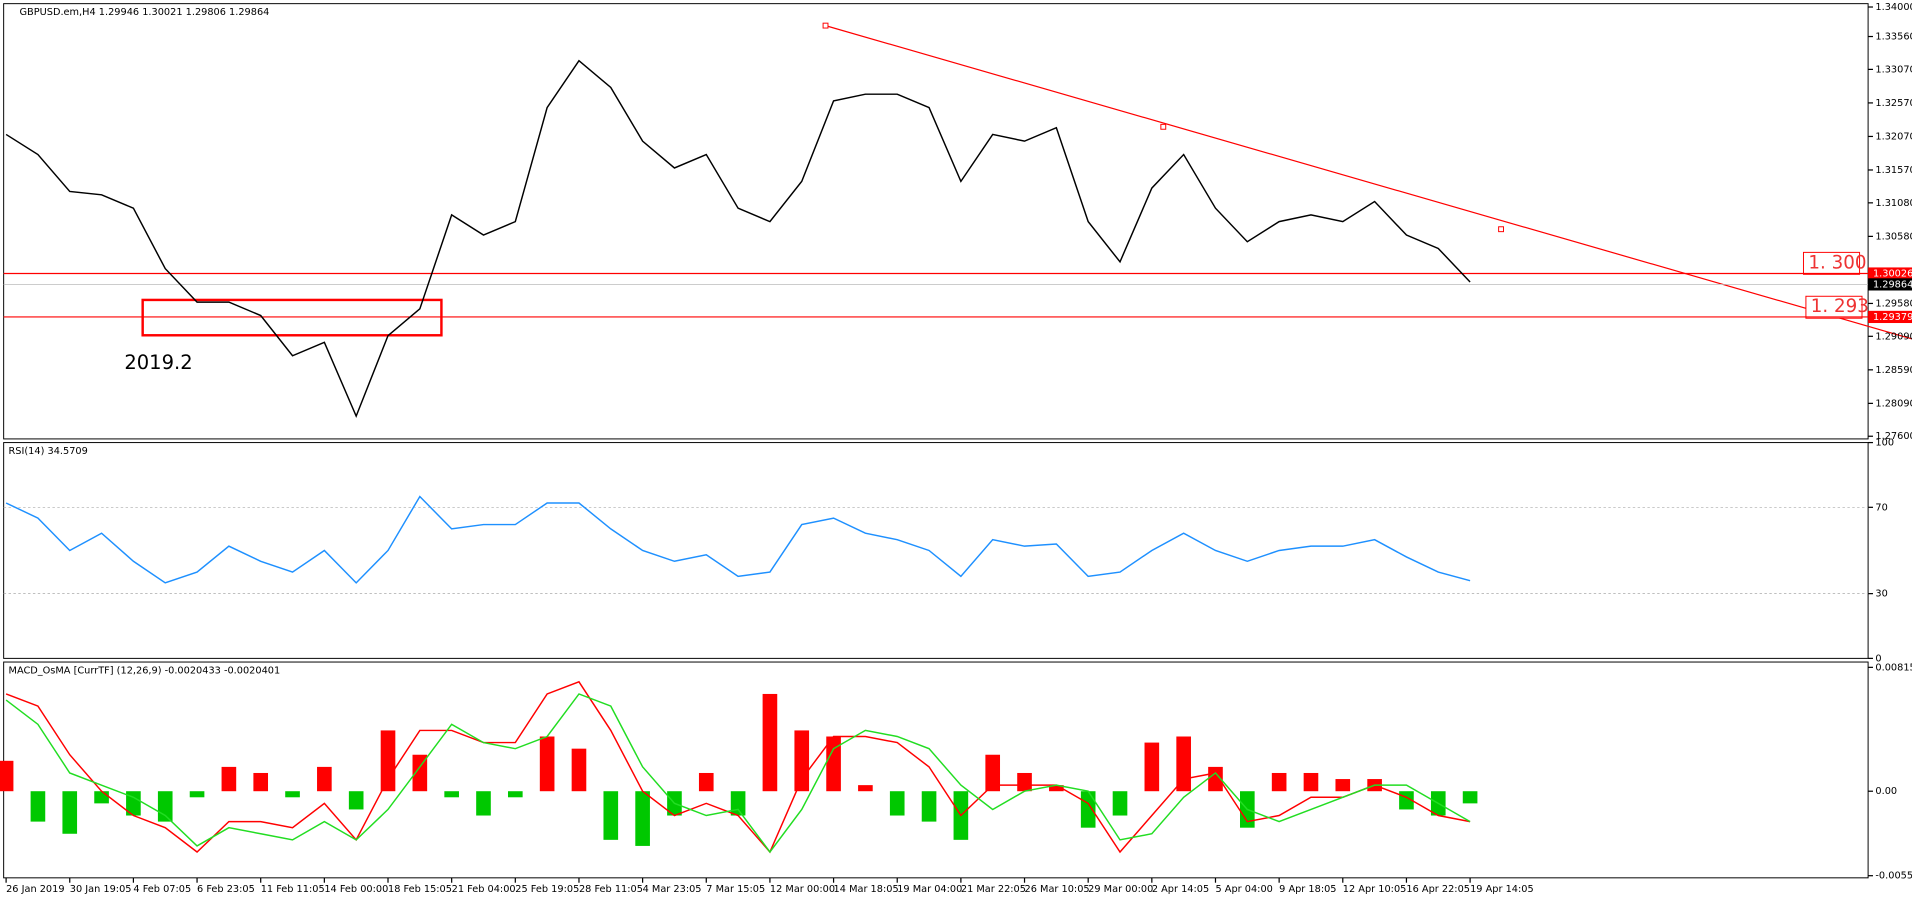  I want to click on y-tick-label: 1.28590, so click(1893, 370).